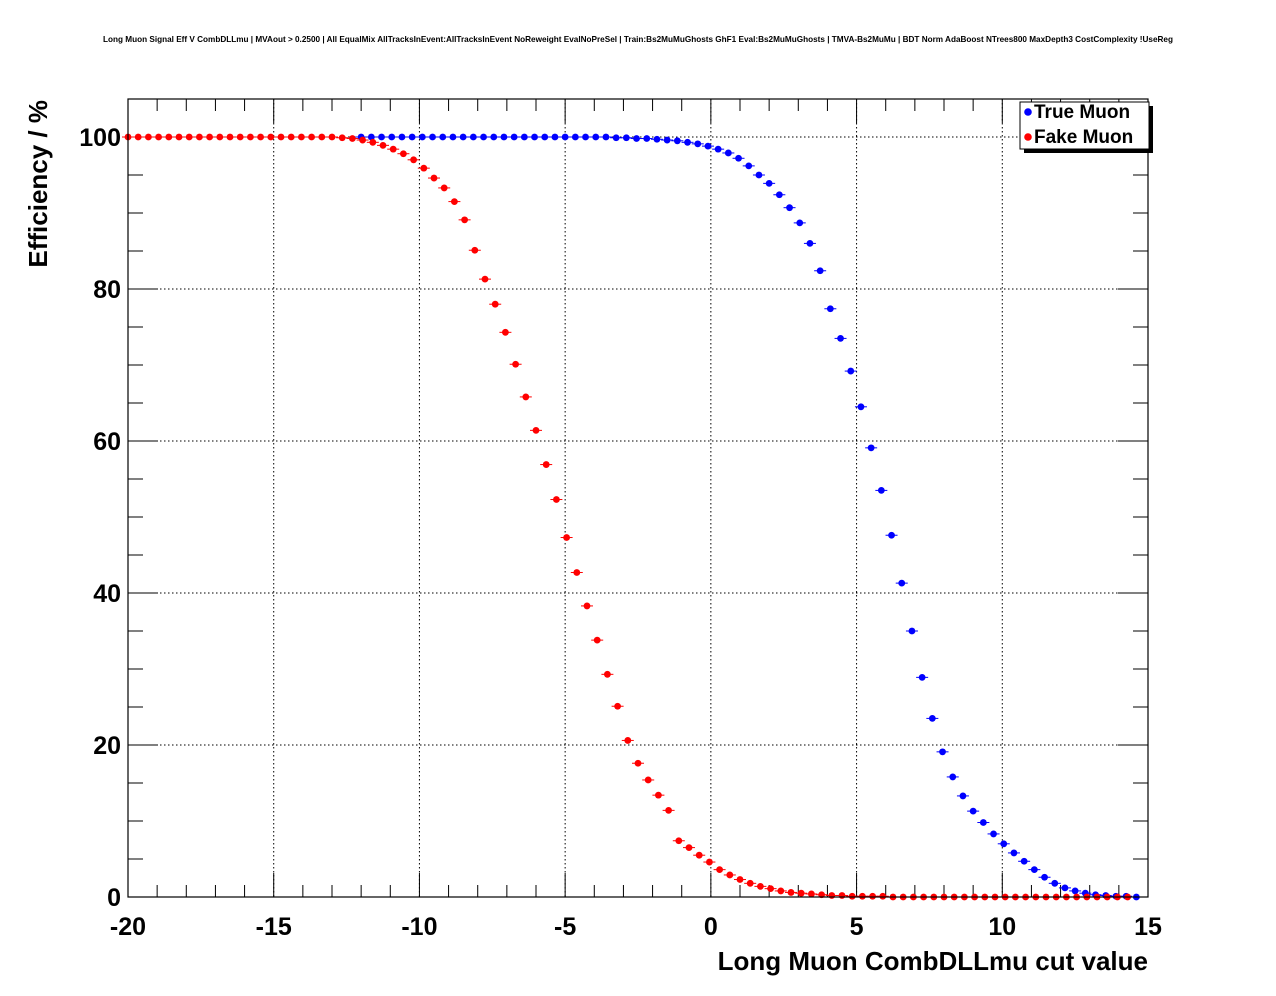 The width and height of the screenshot is (1276, 996). What do you see at coordinates (107, 442) in the screenshot?
I see `y-tick-label: 60` at bounding box center [107, 442].